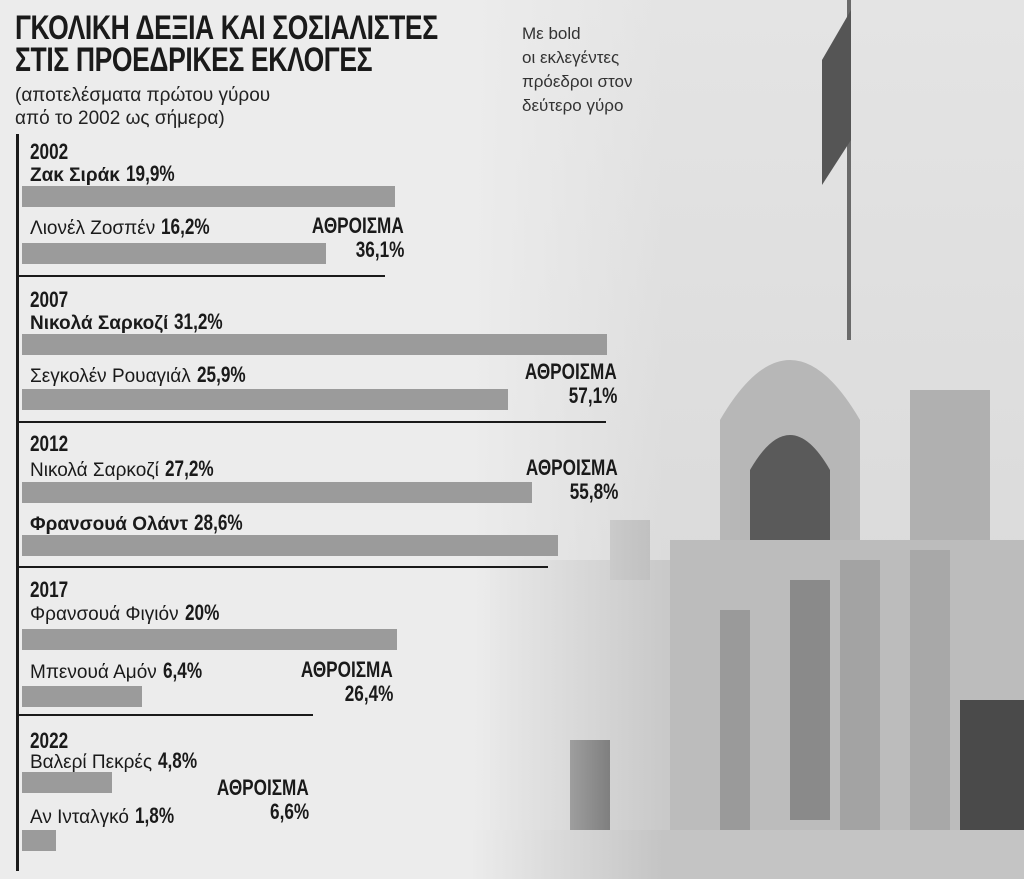  What do you see at coordinates (198, 321) in the screenshot?
I see `data-label: 31,2%` at bounding box center [198, 321].